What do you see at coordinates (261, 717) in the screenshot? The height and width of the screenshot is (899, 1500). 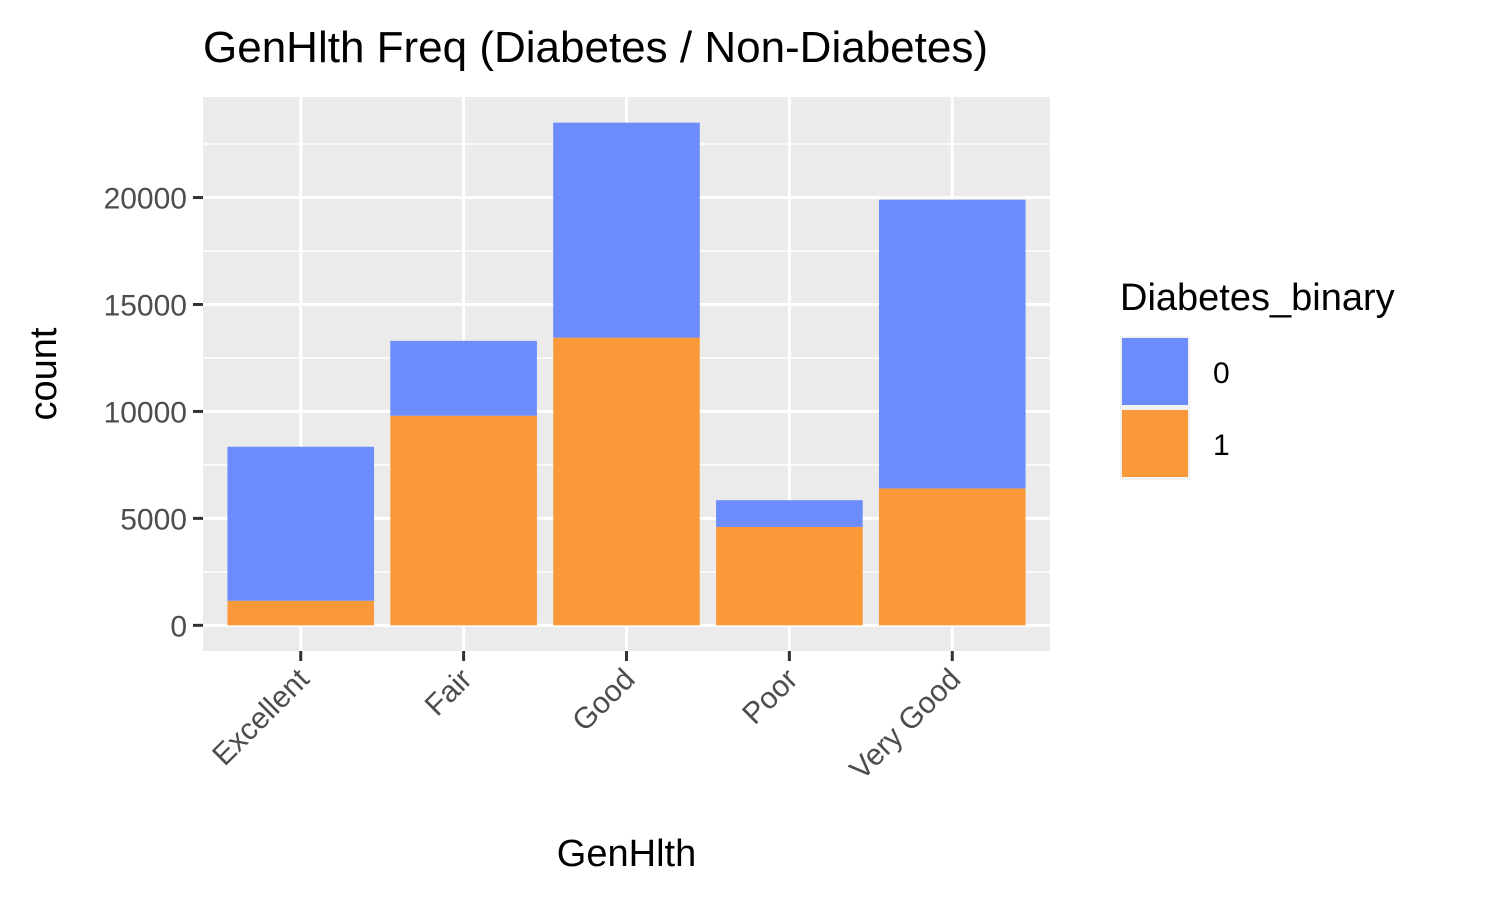 I see `x-tick-label: Excellent` at bounding box center [261, 717].